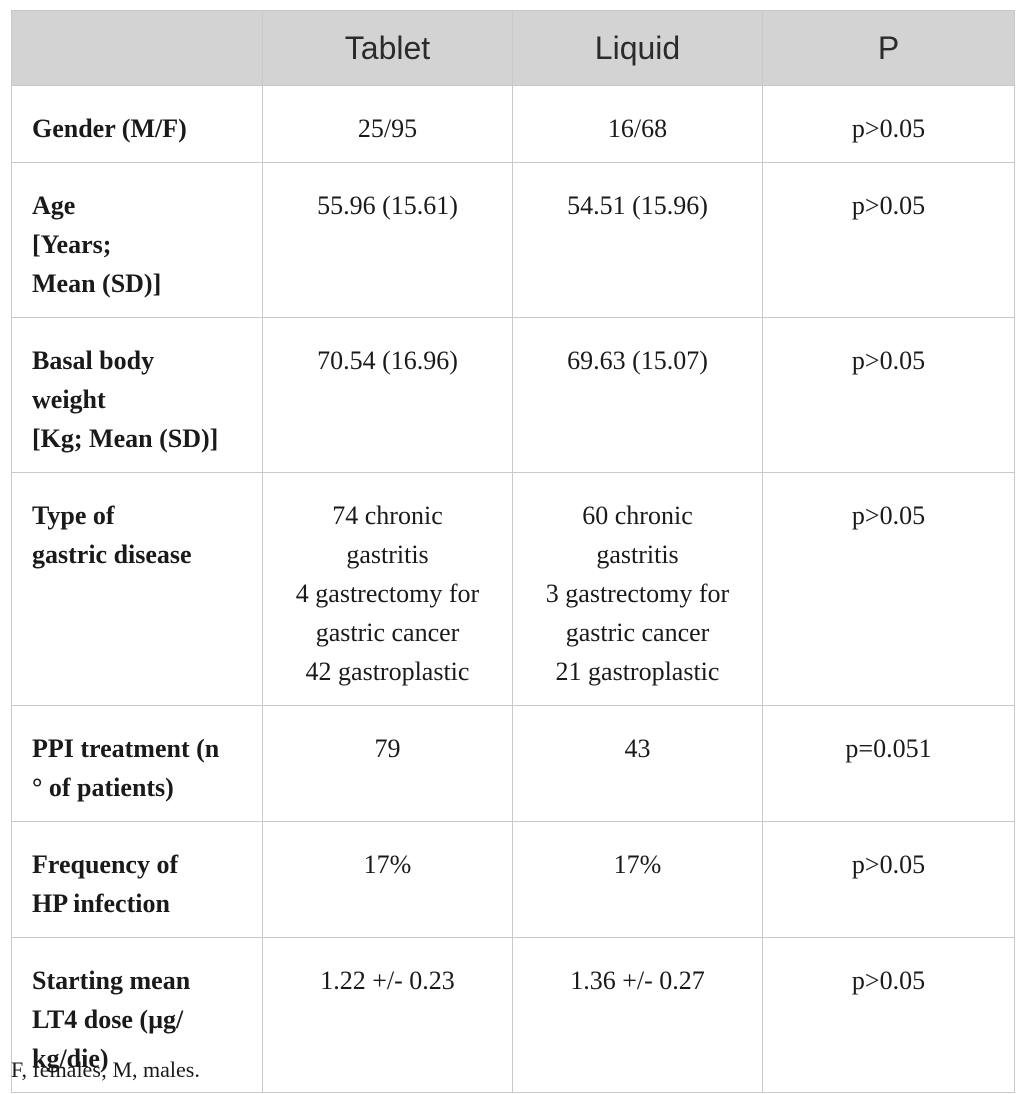 This screenshot has width=1026, height=1094. Describe the element at coordinates (137, 240) in the screenshot. I see `row-label: Age [Years; Mean (SD)]` at that location.